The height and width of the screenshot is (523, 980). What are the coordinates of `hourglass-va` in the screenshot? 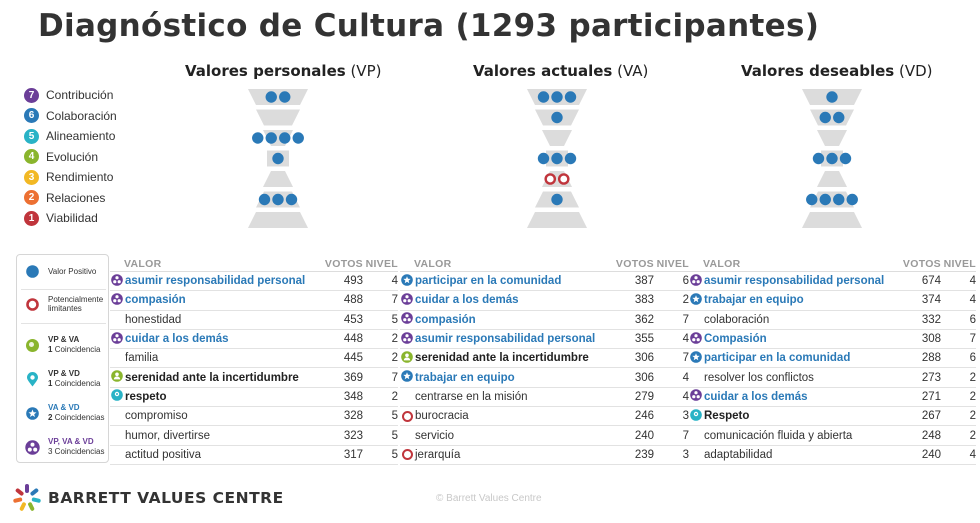 It's located at (557, 158).